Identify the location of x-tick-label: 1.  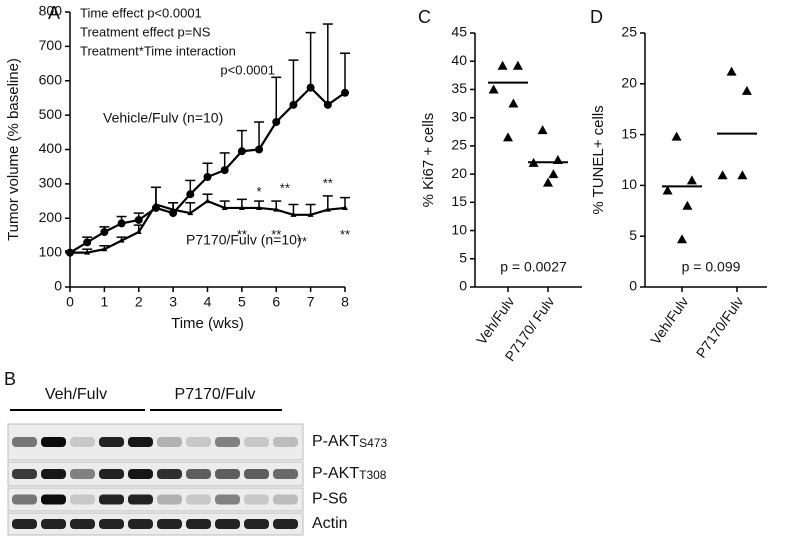
(104, 302).